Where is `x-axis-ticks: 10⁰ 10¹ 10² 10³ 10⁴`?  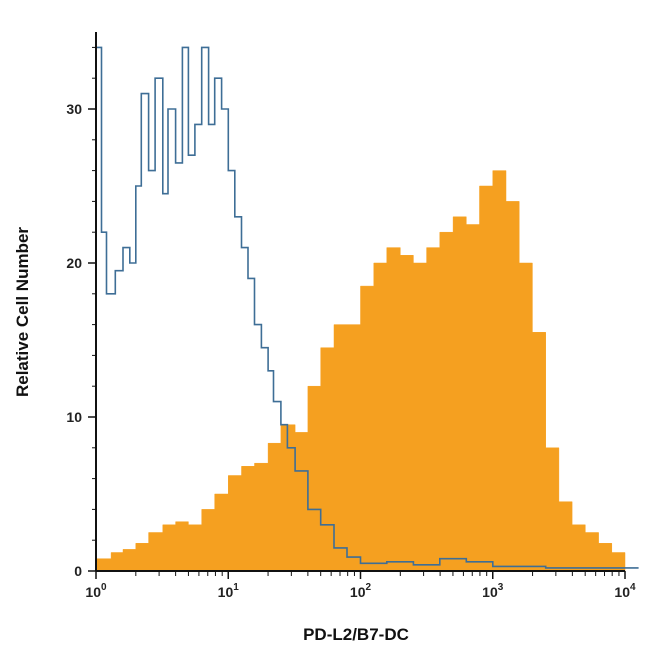
x-axis-ticks: 10⁰ 10¹ 10² 10³ 10⁴ is located at coordinates (360, 585).